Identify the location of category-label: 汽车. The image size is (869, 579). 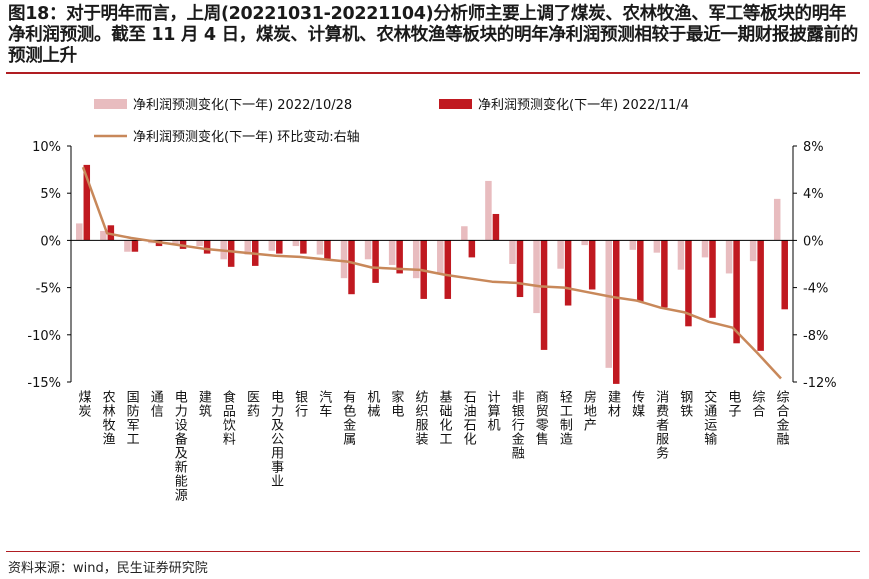
(324, 404).